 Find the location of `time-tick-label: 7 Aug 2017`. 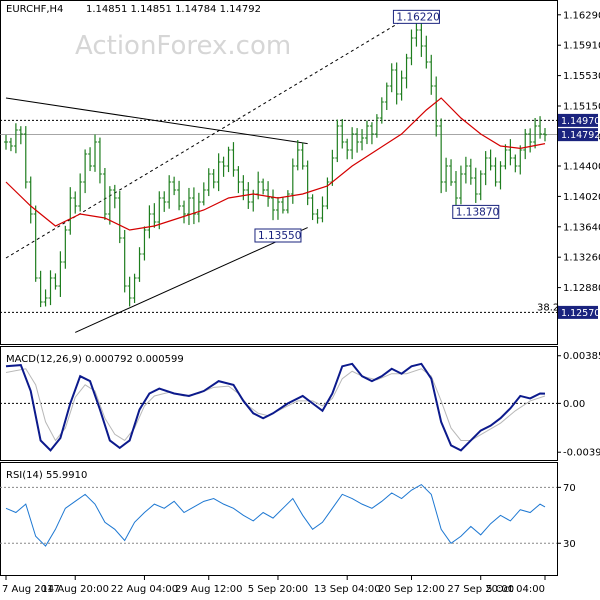

time-tick-label: 7 Aug 2017 is located at coordinates (31, 589).